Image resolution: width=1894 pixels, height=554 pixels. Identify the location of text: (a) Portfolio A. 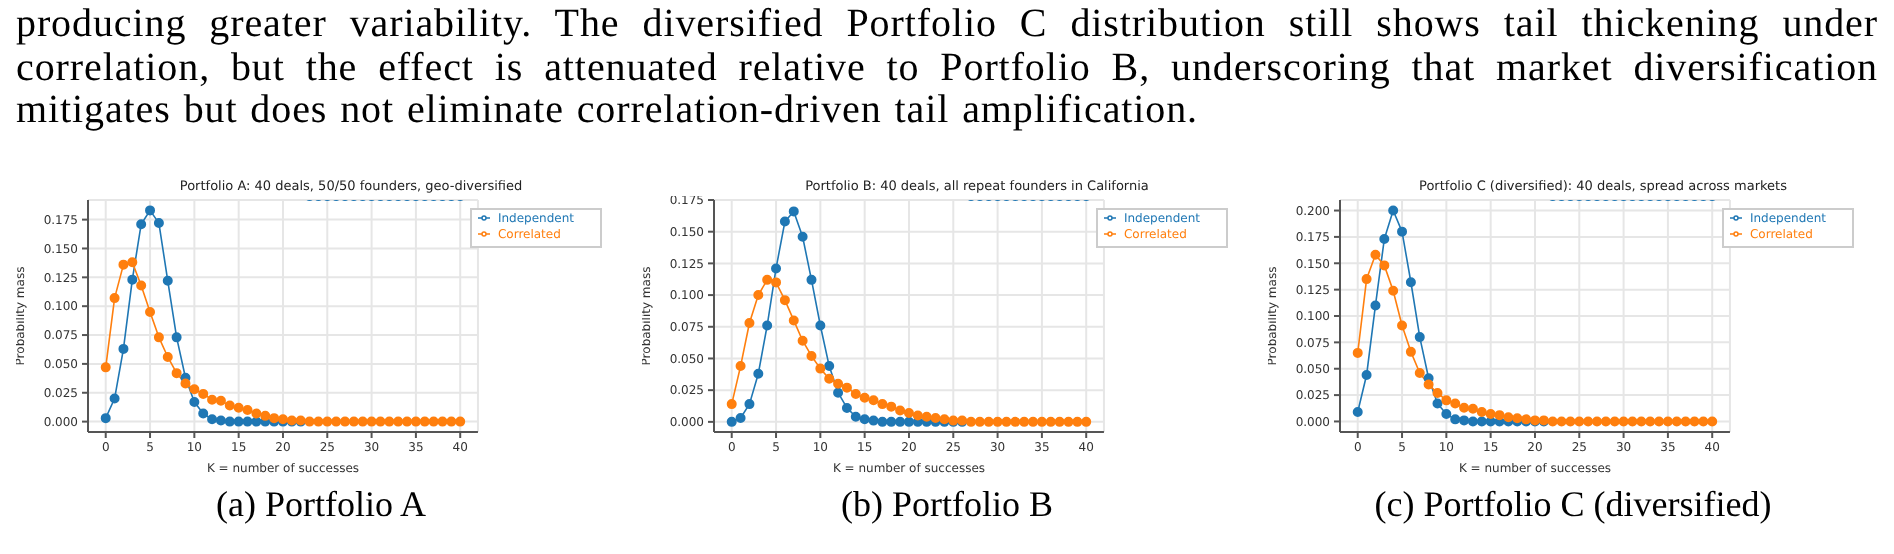
(321, 505).